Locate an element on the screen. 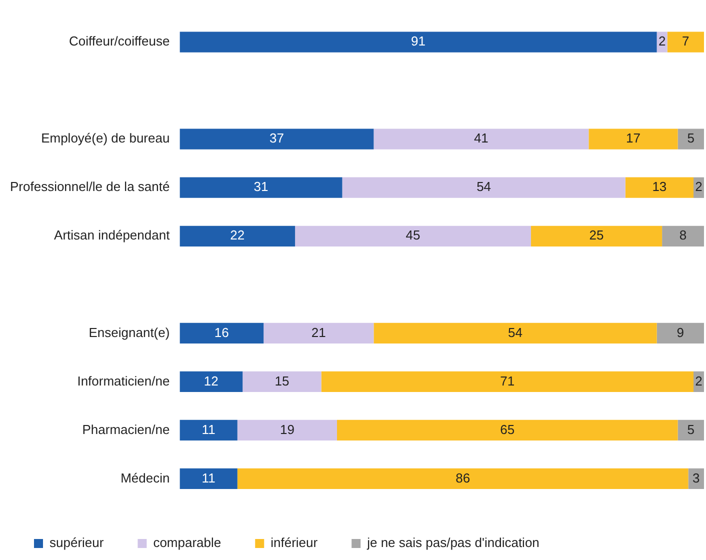 Image resolution: width=706 pixels, height=560 pixels. y-tick-label: Pharmacien/ne is located at coordinates (126, 429).